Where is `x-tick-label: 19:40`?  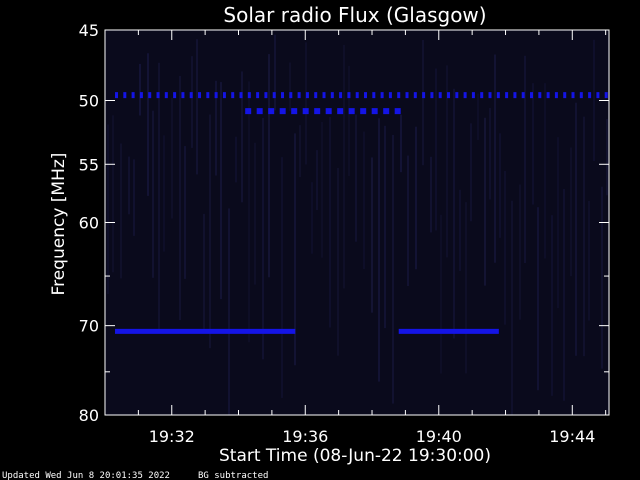
x-tick-label: 19:40 is located at coordinates (439, 436).